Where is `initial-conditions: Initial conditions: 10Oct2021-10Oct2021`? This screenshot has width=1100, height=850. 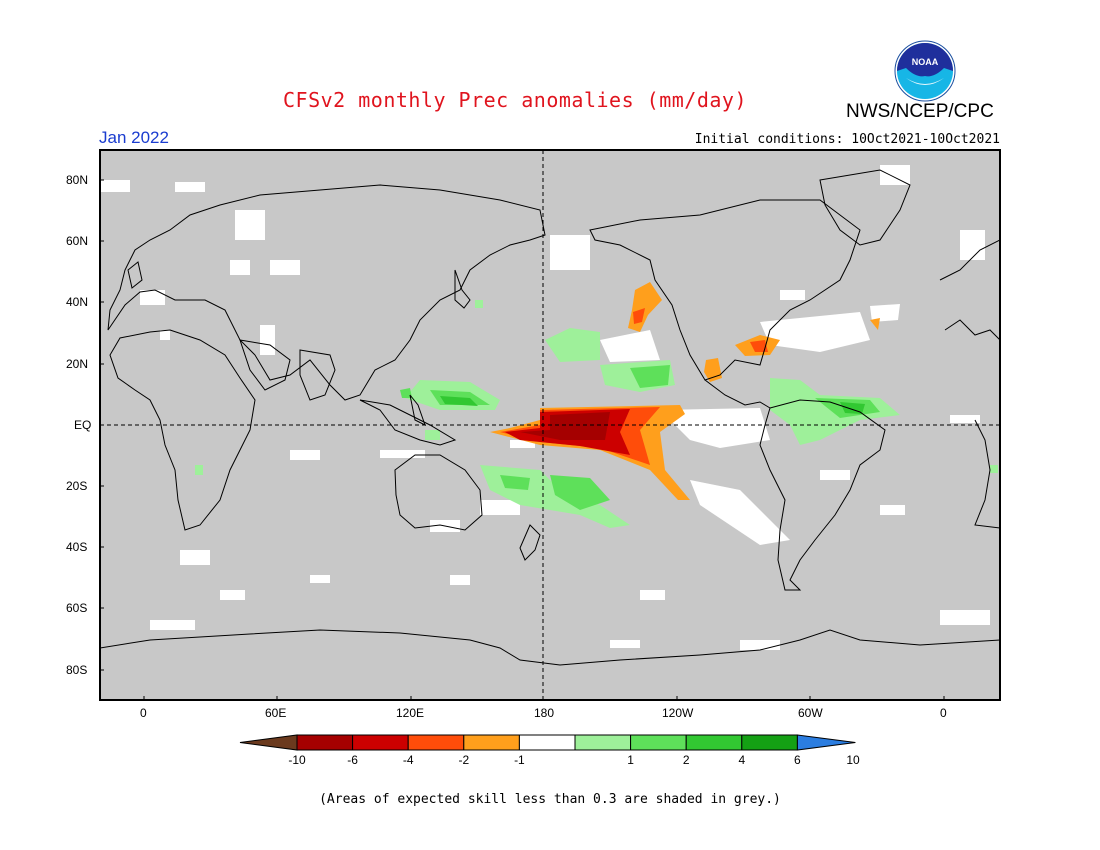
initial-conditions: Initial conditions: 10Oct2021-10Oct2021 is located at coordinates (847, 139).